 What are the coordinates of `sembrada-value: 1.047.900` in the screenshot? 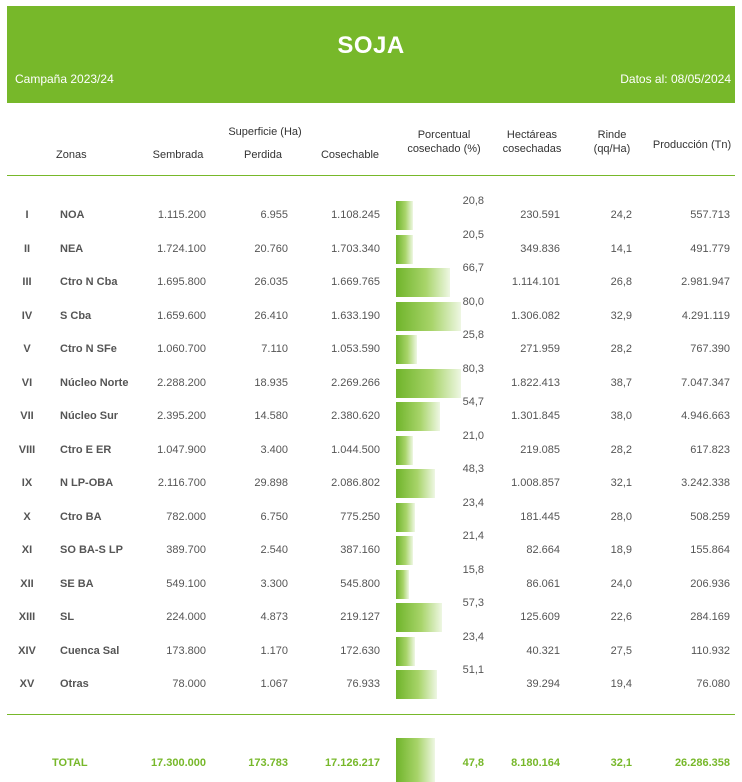 It's located at (181, 449).